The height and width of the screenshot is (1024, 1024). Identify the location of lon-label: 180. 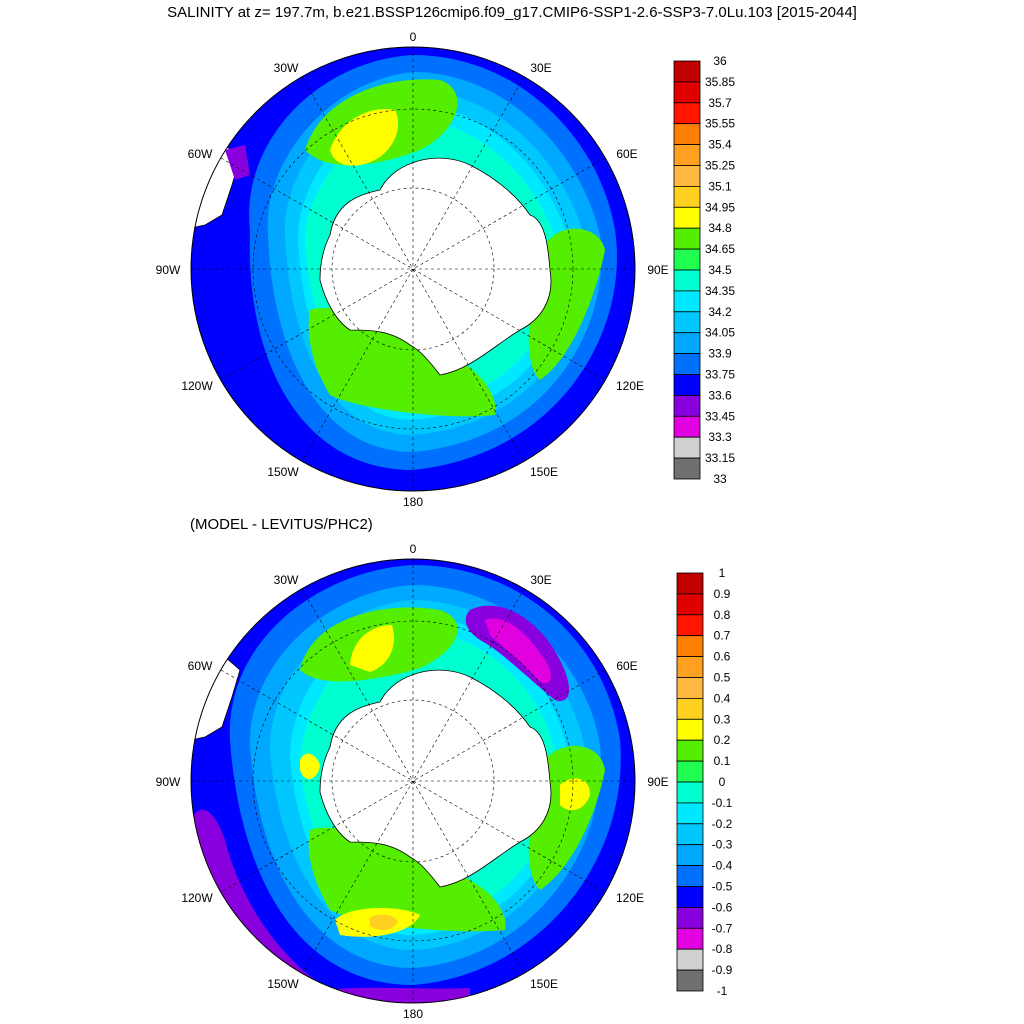
(413, 502).